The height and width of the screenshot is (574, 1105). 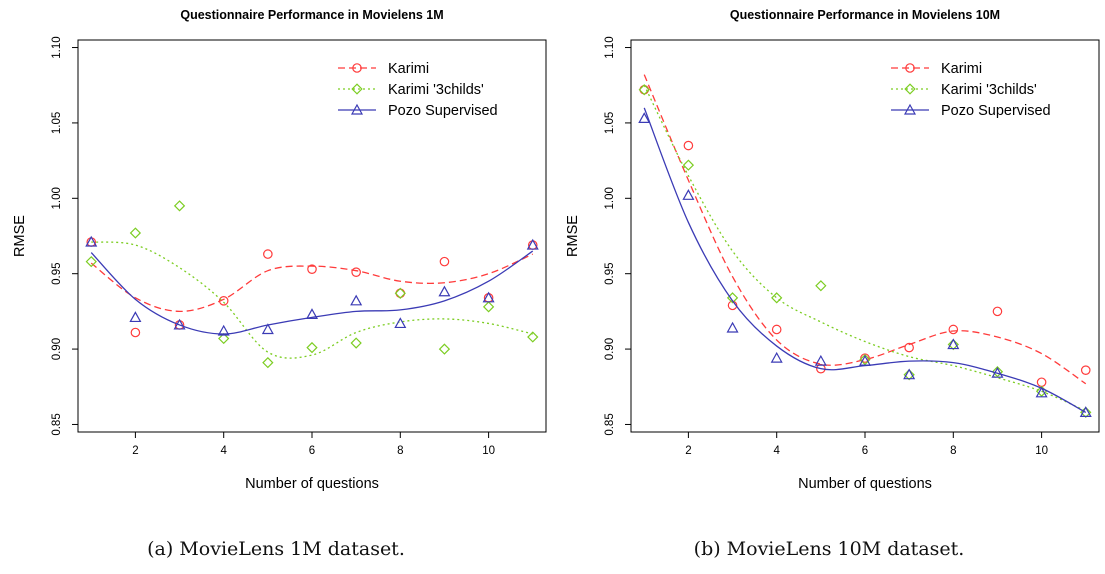 I want to click on x-axis-label: Number of questions, so click(x=312, y=484).